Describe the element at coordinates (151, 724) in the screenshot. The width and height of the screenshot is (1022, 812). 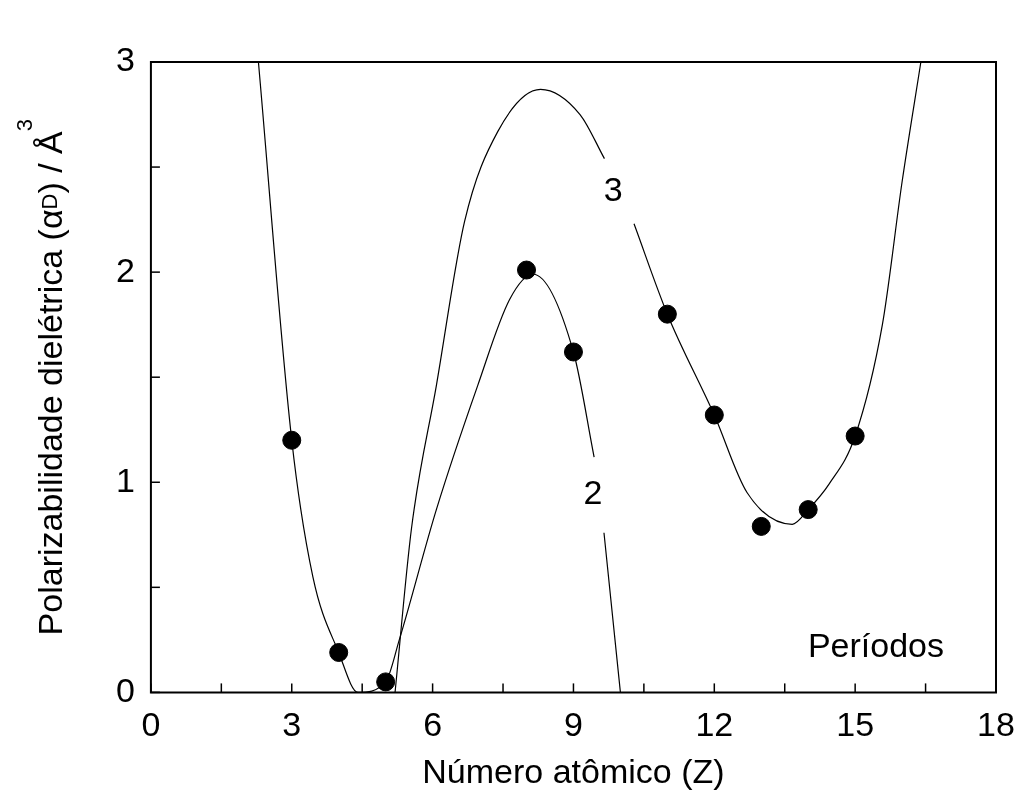
I see `x-tick-label: 0` at that location.